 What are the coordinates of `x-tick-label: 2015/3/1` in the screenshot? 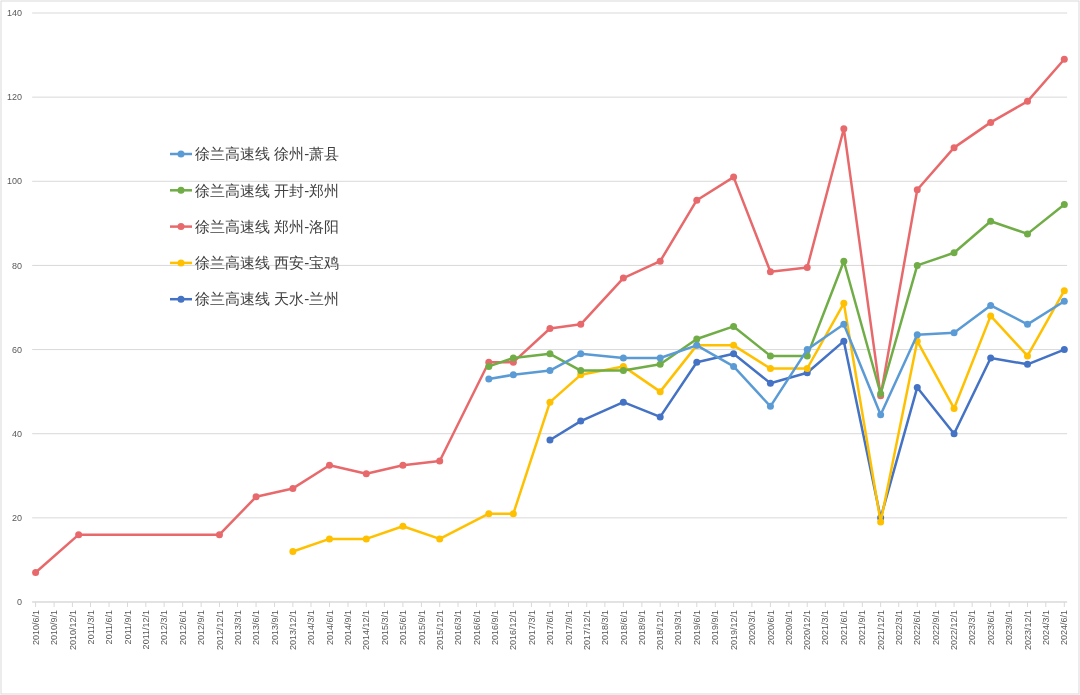 It's located at (384, 628).